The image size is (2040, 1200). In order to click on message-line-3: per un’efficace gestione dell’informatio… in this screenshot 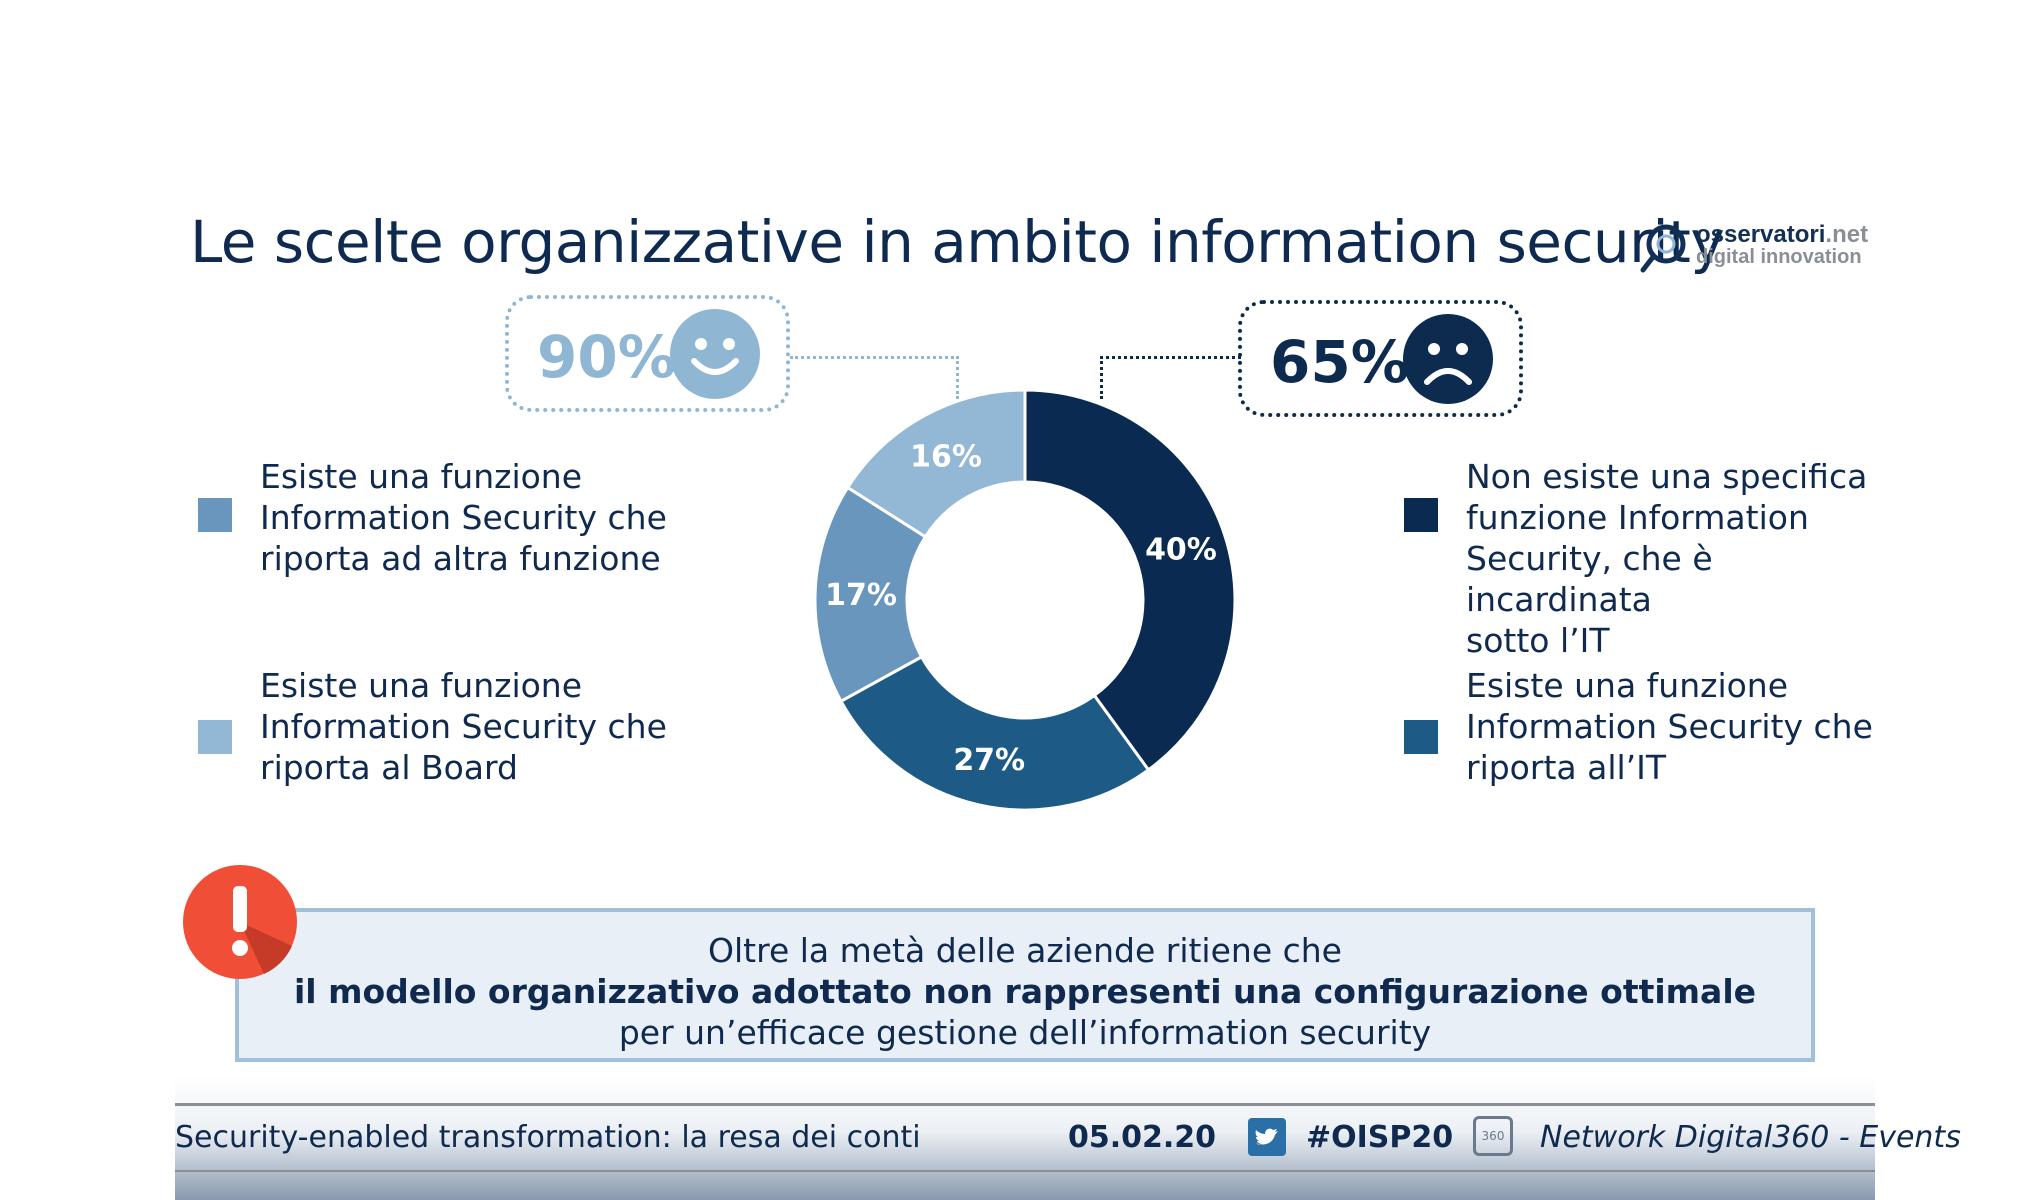, I will do `click(1025, 1032)`.